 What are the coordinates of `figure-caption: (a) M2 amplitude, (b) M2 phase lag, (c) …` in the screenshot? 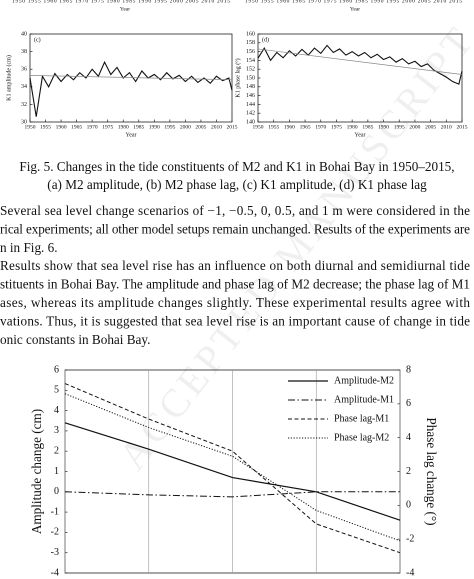 It's located at (237, 184).